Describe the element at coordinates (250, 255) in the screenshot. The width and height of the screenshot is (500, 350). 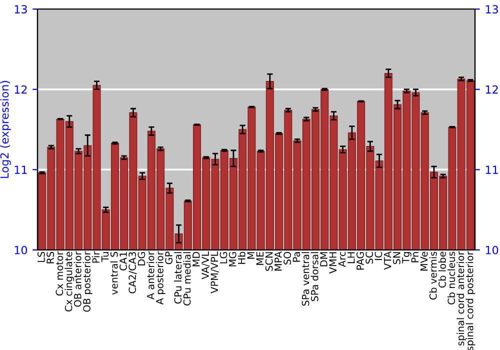
I see `x-tick-label: M` at that location.